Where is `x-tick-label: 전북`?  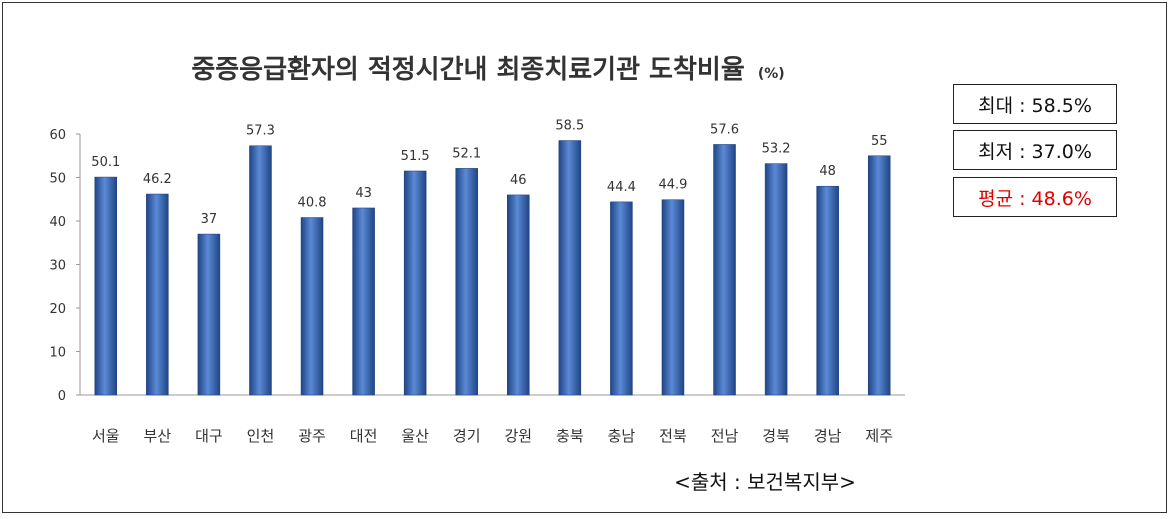 x-tick-label: 전북 is located at coordinates (673, 436).